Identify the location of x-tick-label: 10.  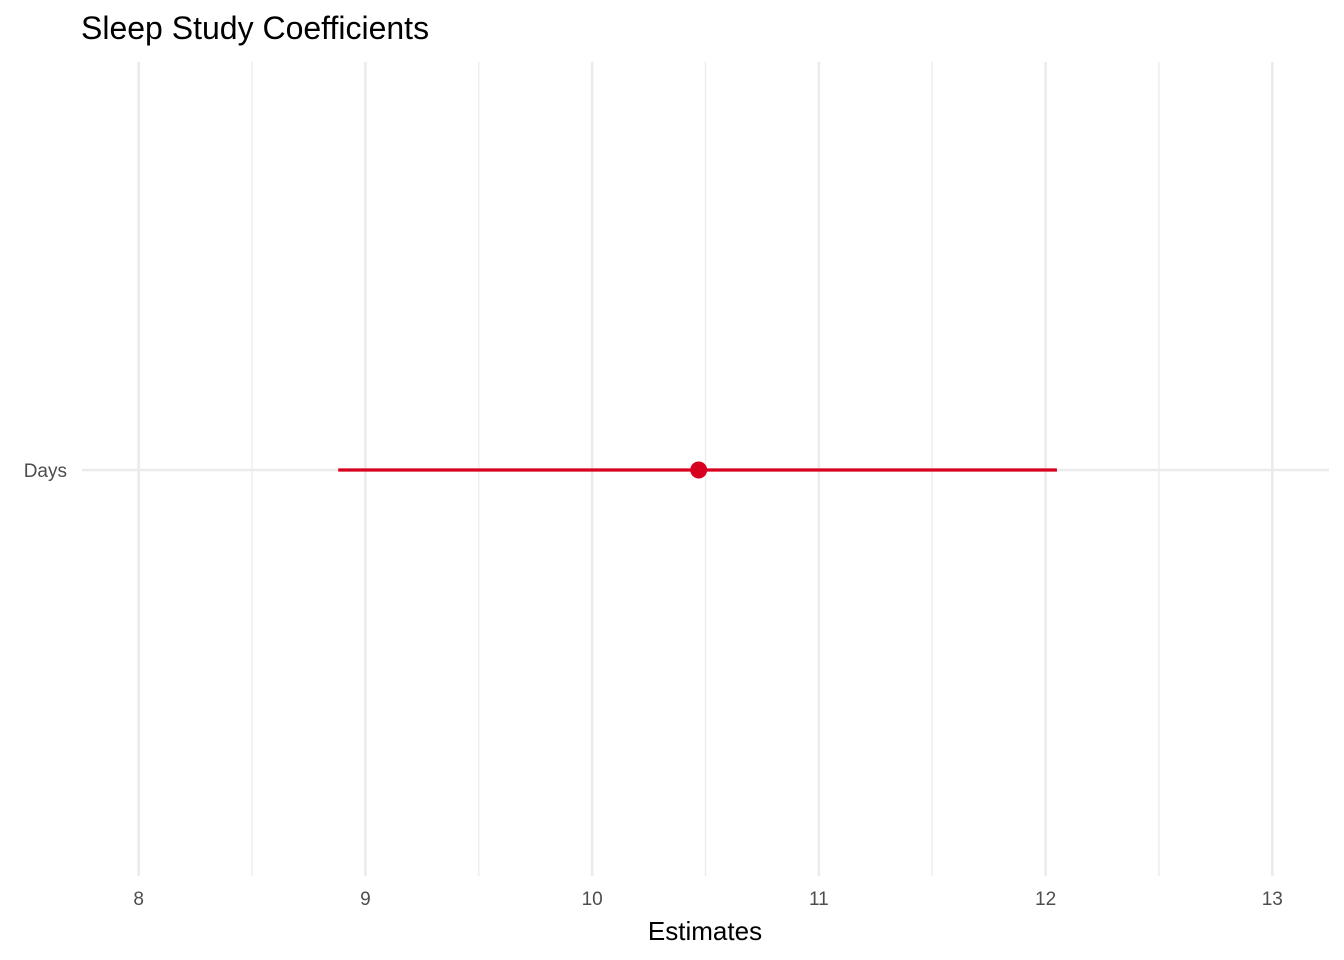
(592, 899).